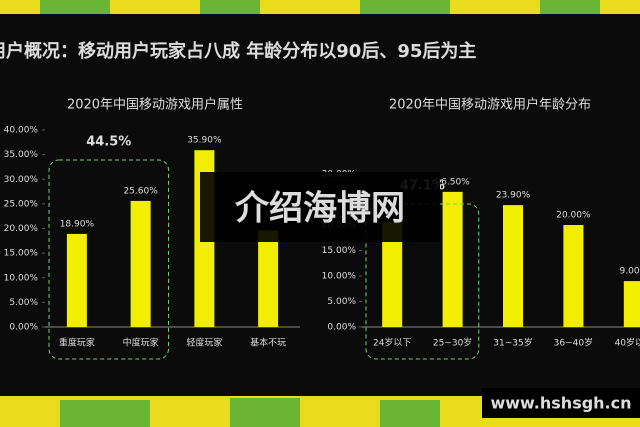 The width and height of the screenshot is (640, 427). Describe the element at coordinates (320, 399) in the screenshot. I see `bottom-border` at that location.